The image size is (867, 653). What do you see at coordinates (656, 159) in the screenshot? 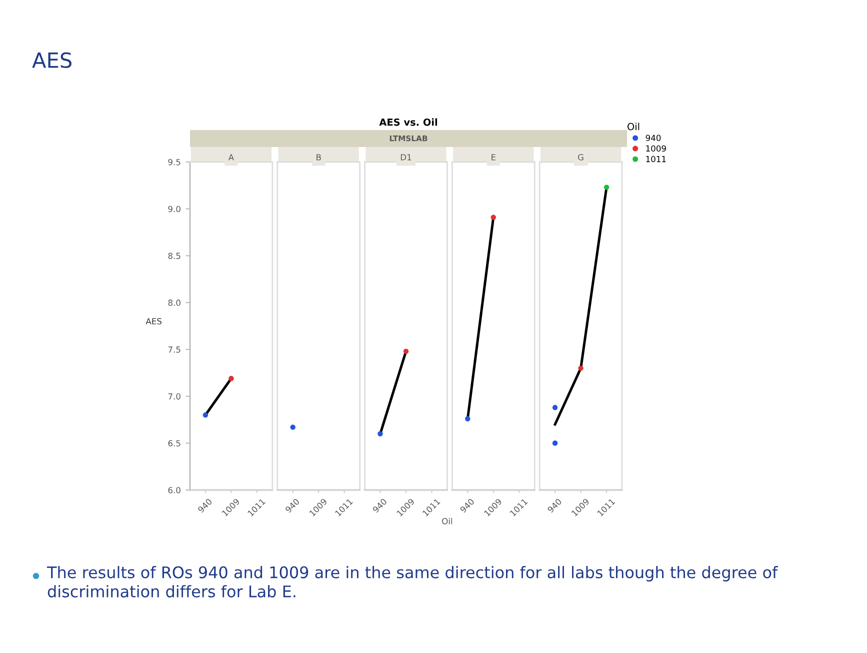
I see `legend-label: 1011` at bounding box center [656, 159].